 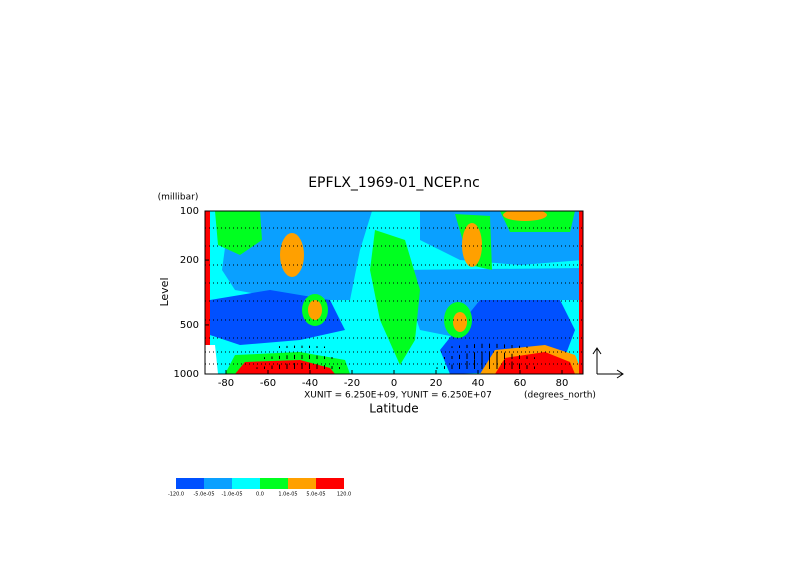 I want to click on x-tick-label: 40, so click(x=478, y=383).